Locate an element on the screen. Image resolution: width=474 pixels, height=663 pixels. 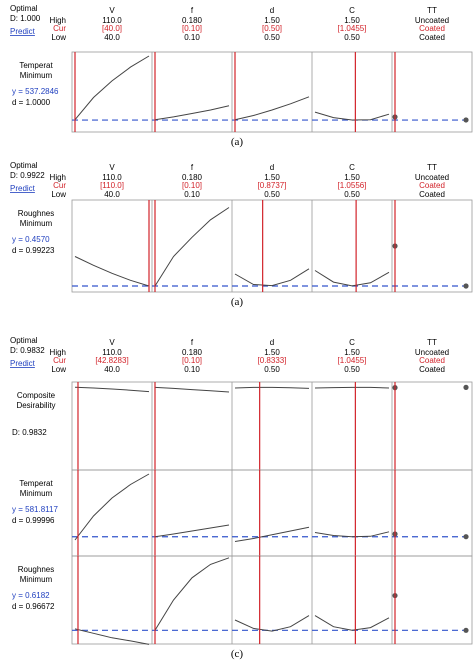
factor-name-tt: TT is located at coordinates (432, 10).